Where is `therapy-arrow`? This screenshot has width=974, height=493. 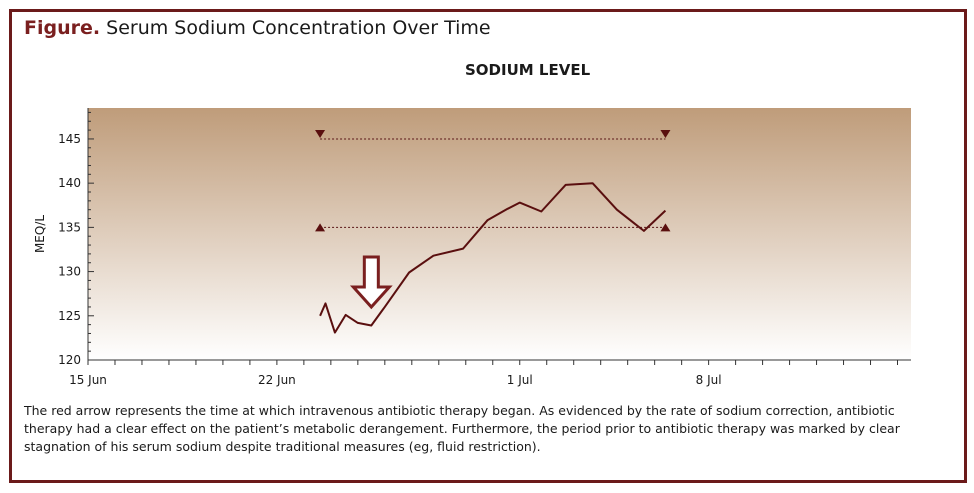 therapy-arrow is located at coordinates (371, 282).